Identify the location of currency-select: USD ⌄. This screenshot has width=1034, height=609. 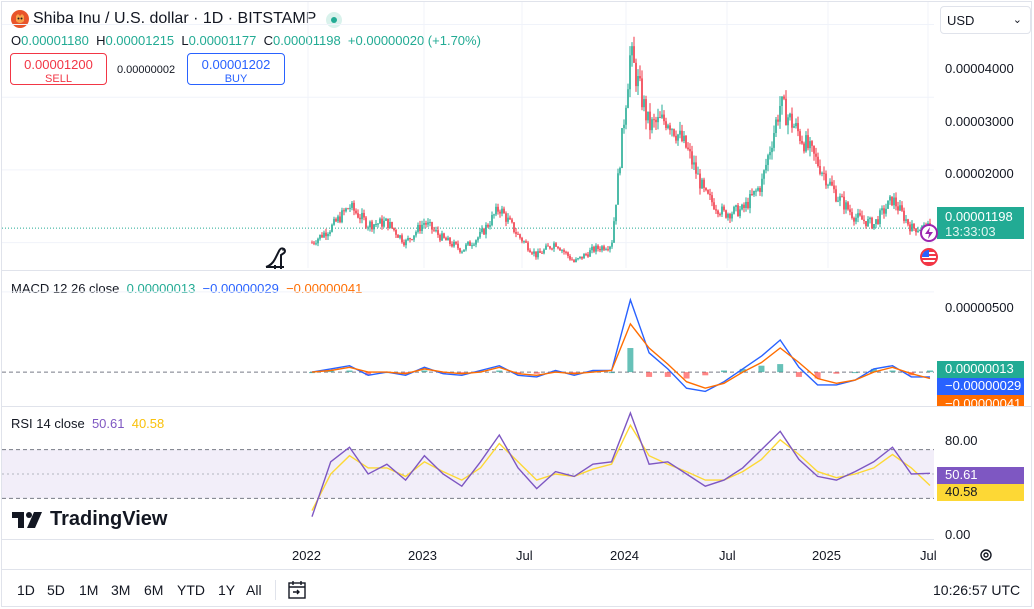
(985, 20).